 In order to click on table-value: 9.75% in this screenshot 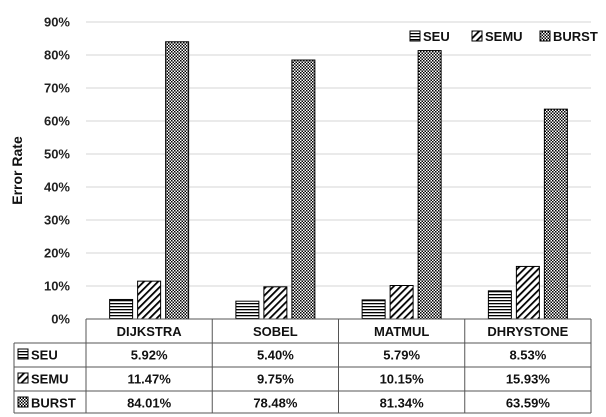, I will do `click(275, 379)`.